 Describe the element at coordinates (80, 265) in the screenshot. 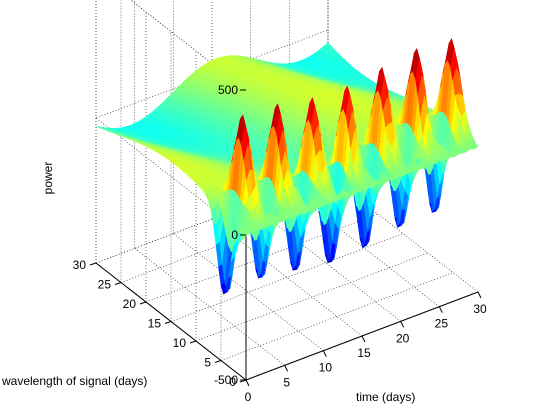

I see `y-tick-label: 30` at that location.